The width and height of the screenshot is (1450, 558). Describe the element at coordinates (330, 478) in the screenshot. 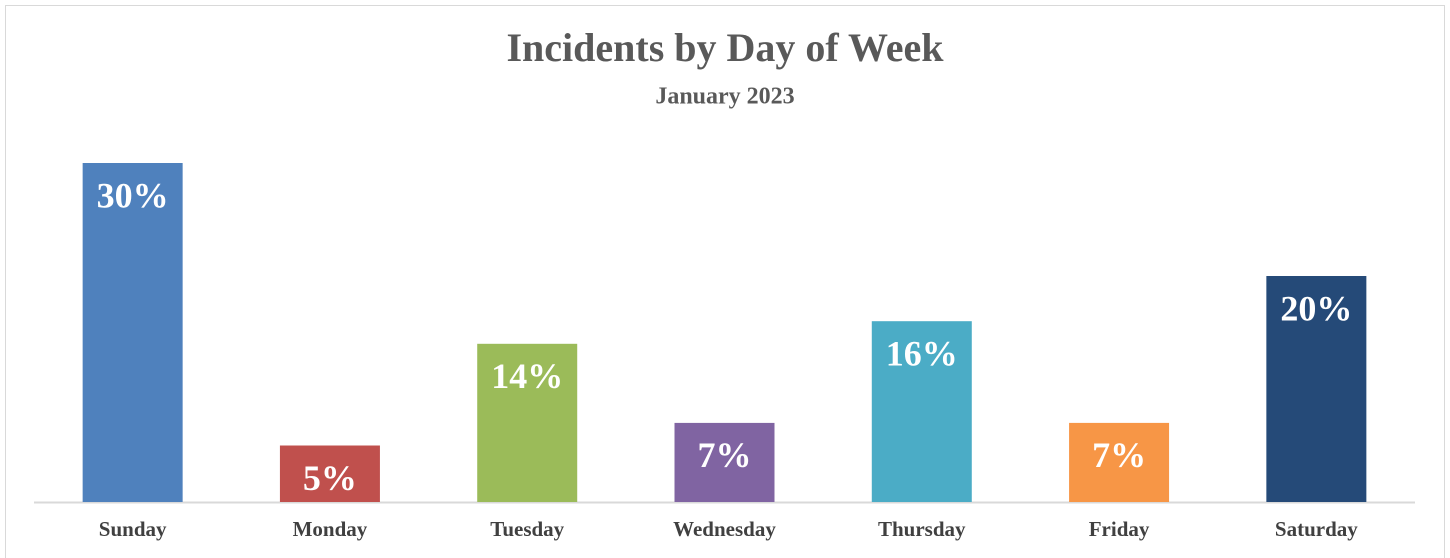

I see `value-label: 5%` at that location.